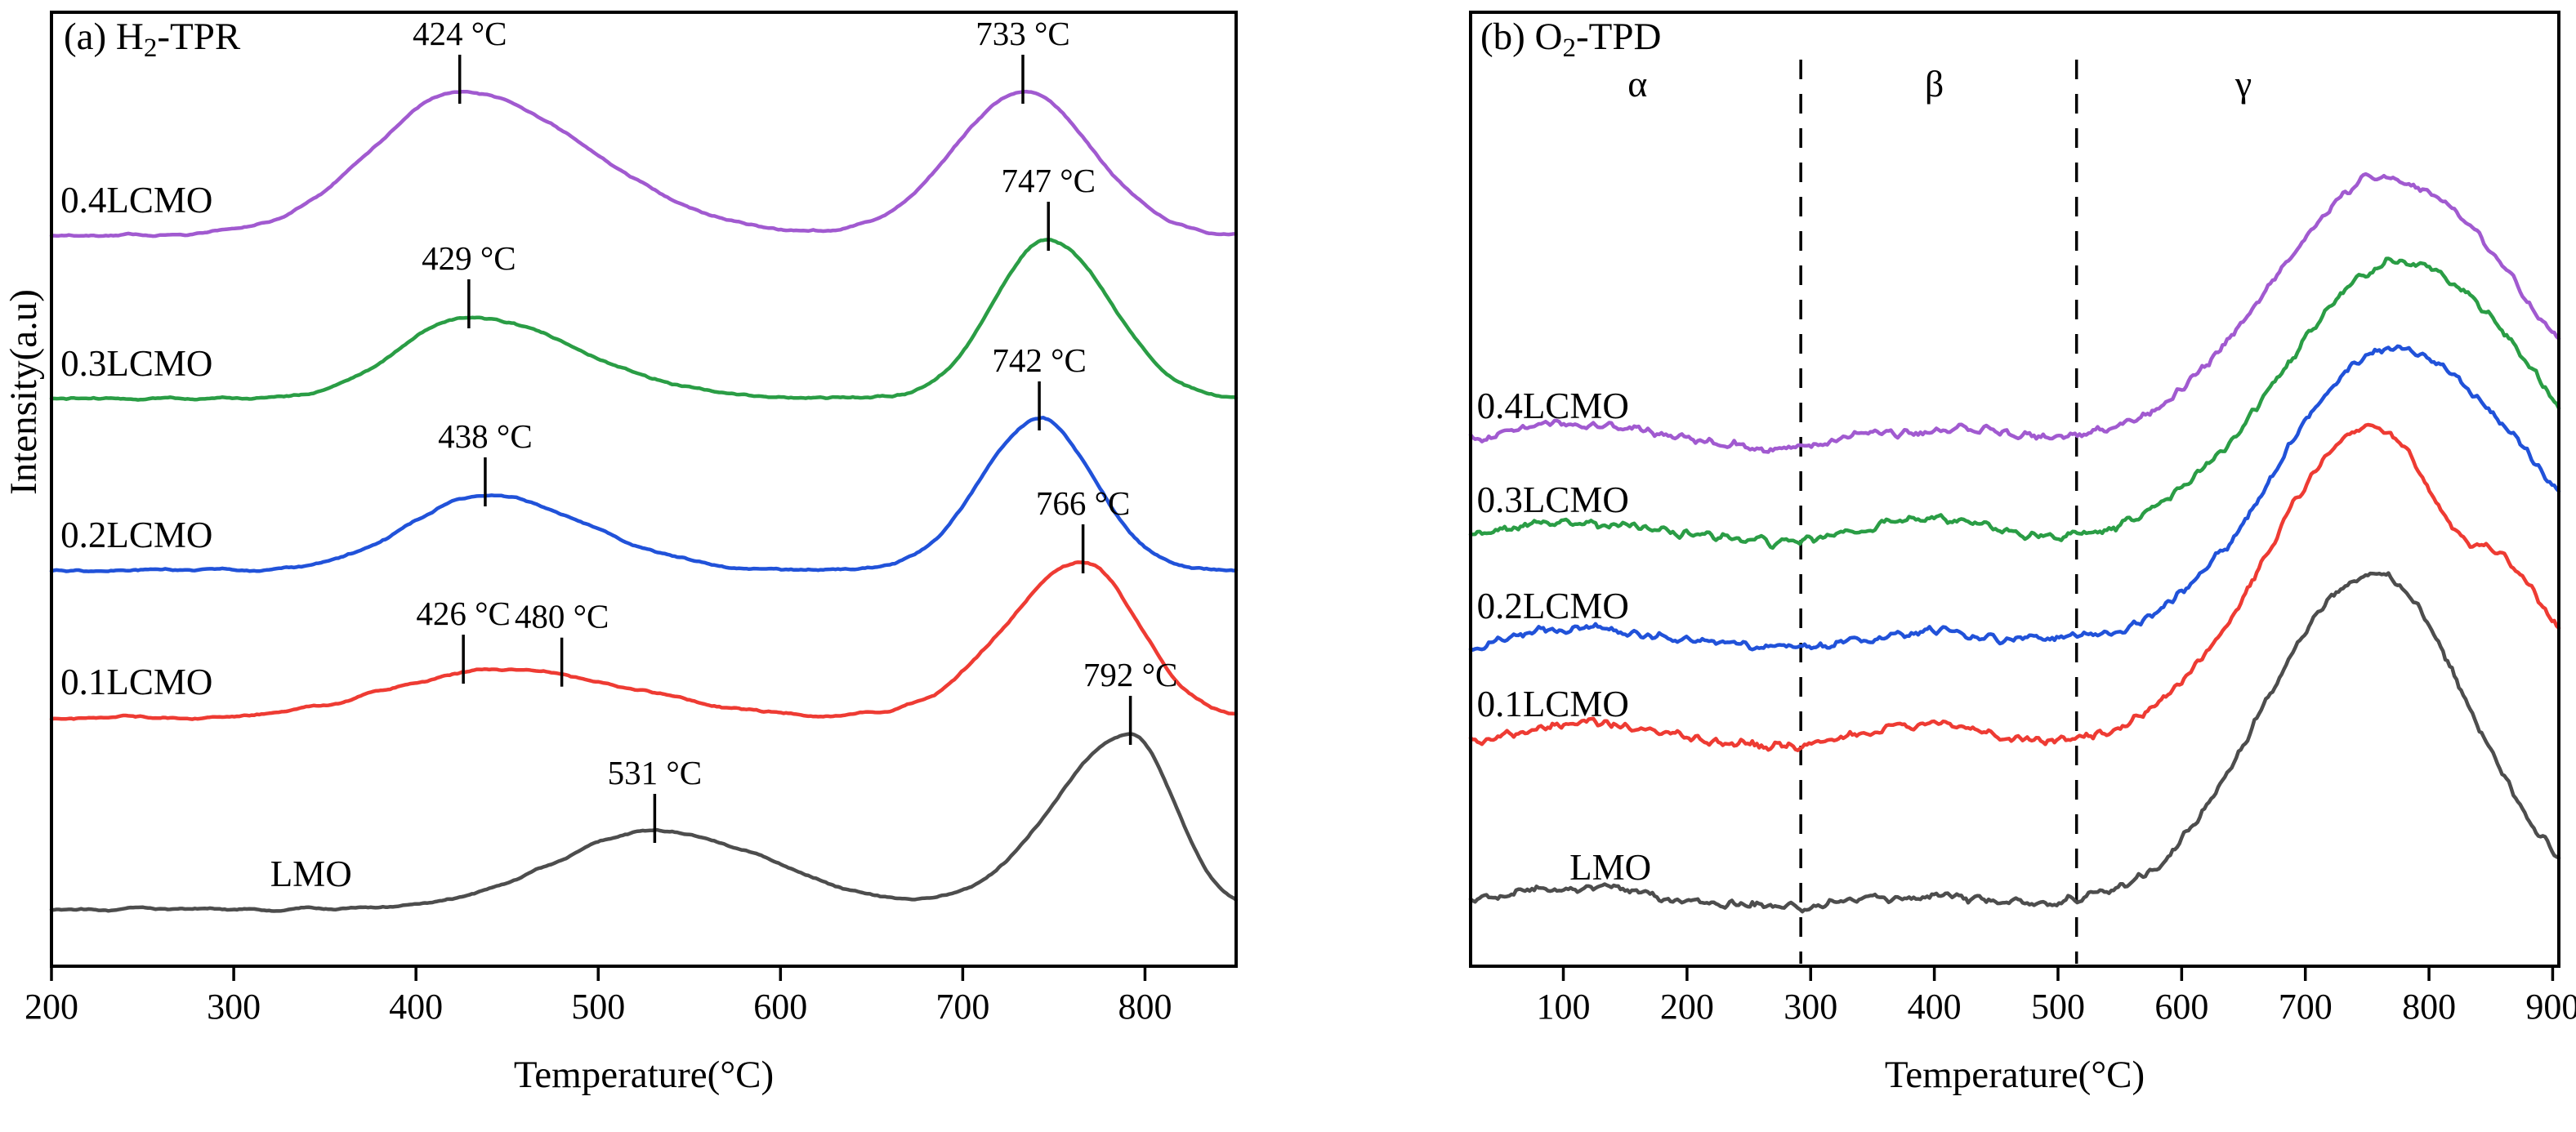 This screenshot has width=2576, height=1132. I want to click on peak-annotation: 531 °C, so click(656, 773).